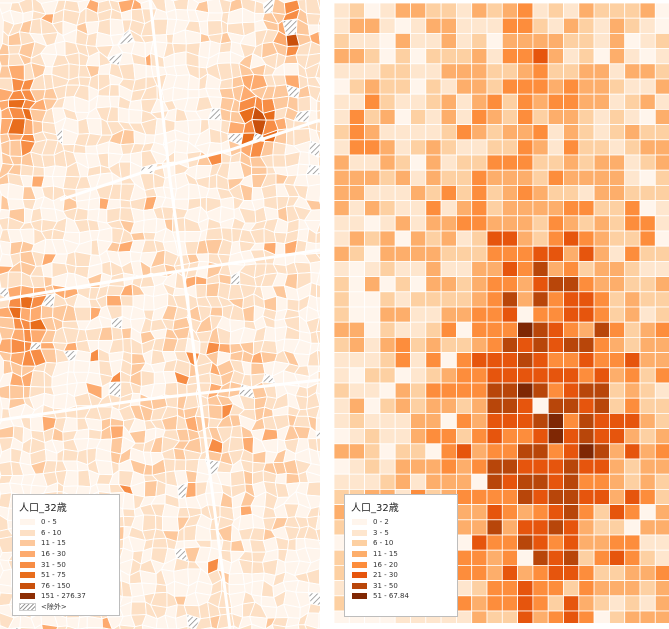 The image size is (669, 629). Describe the element at coordinates (189, 160) in the screenshot. I see `road-line` at that location.